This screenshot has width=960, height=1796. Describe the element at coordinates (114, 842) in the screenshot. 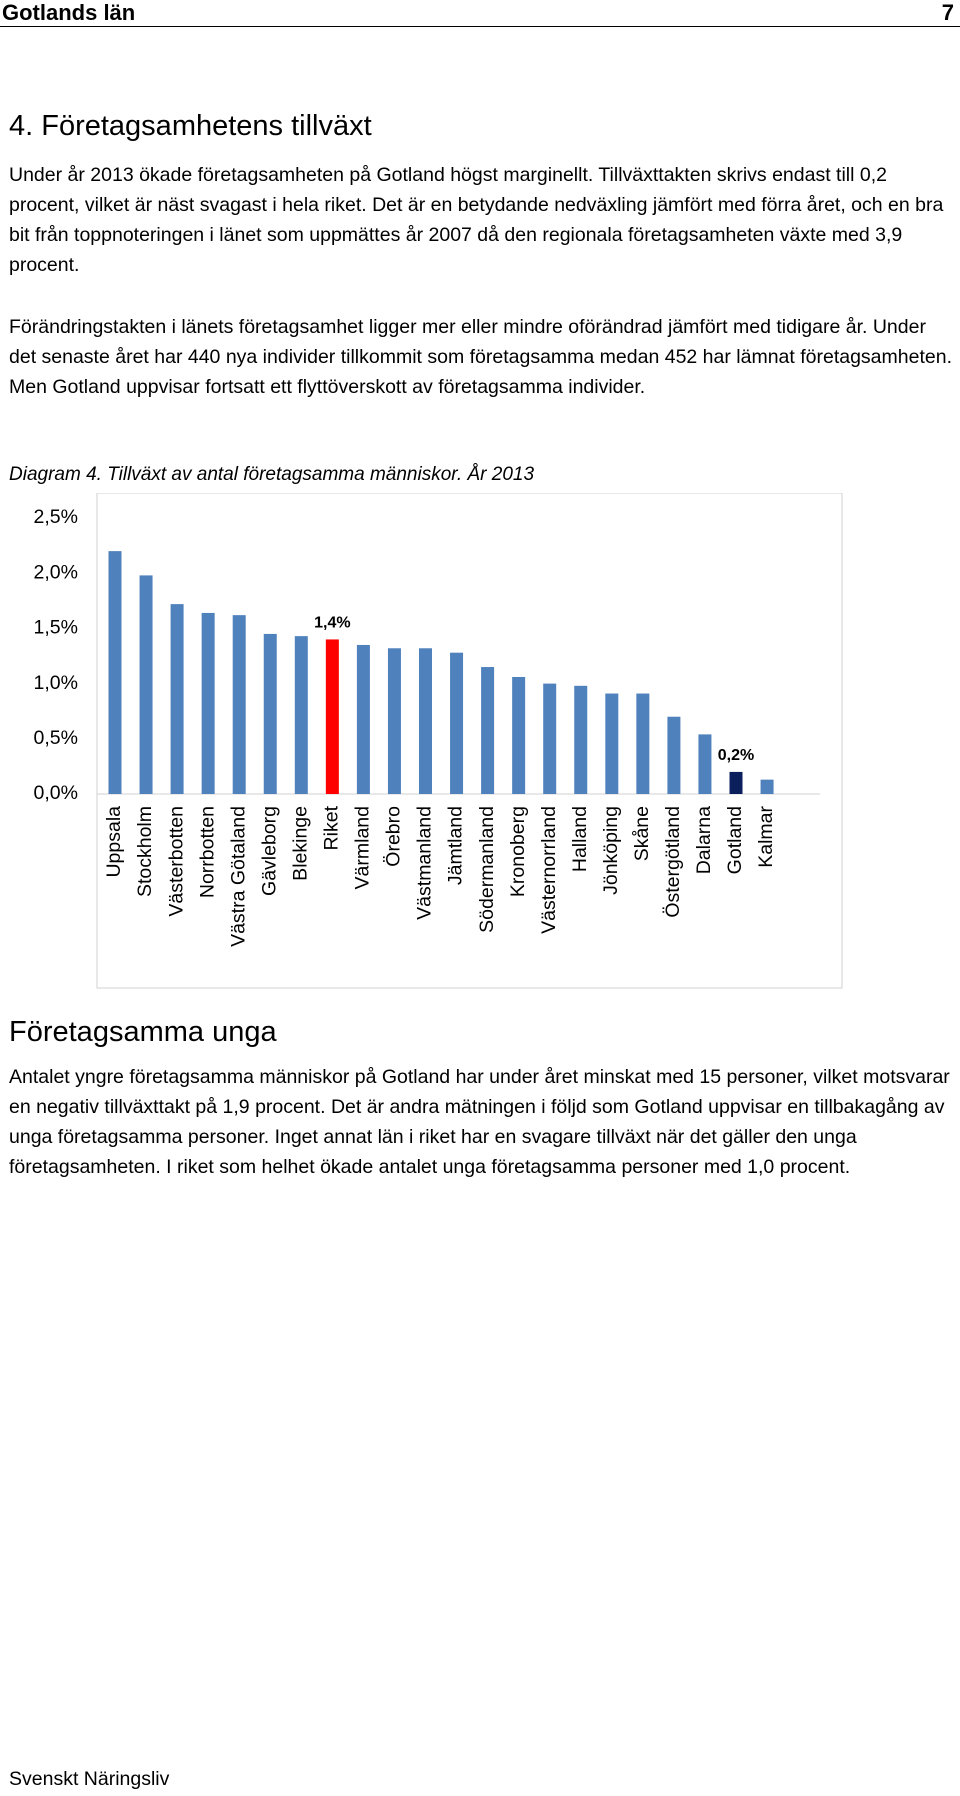

I see `x-tick-label: Uppsala` at that location.